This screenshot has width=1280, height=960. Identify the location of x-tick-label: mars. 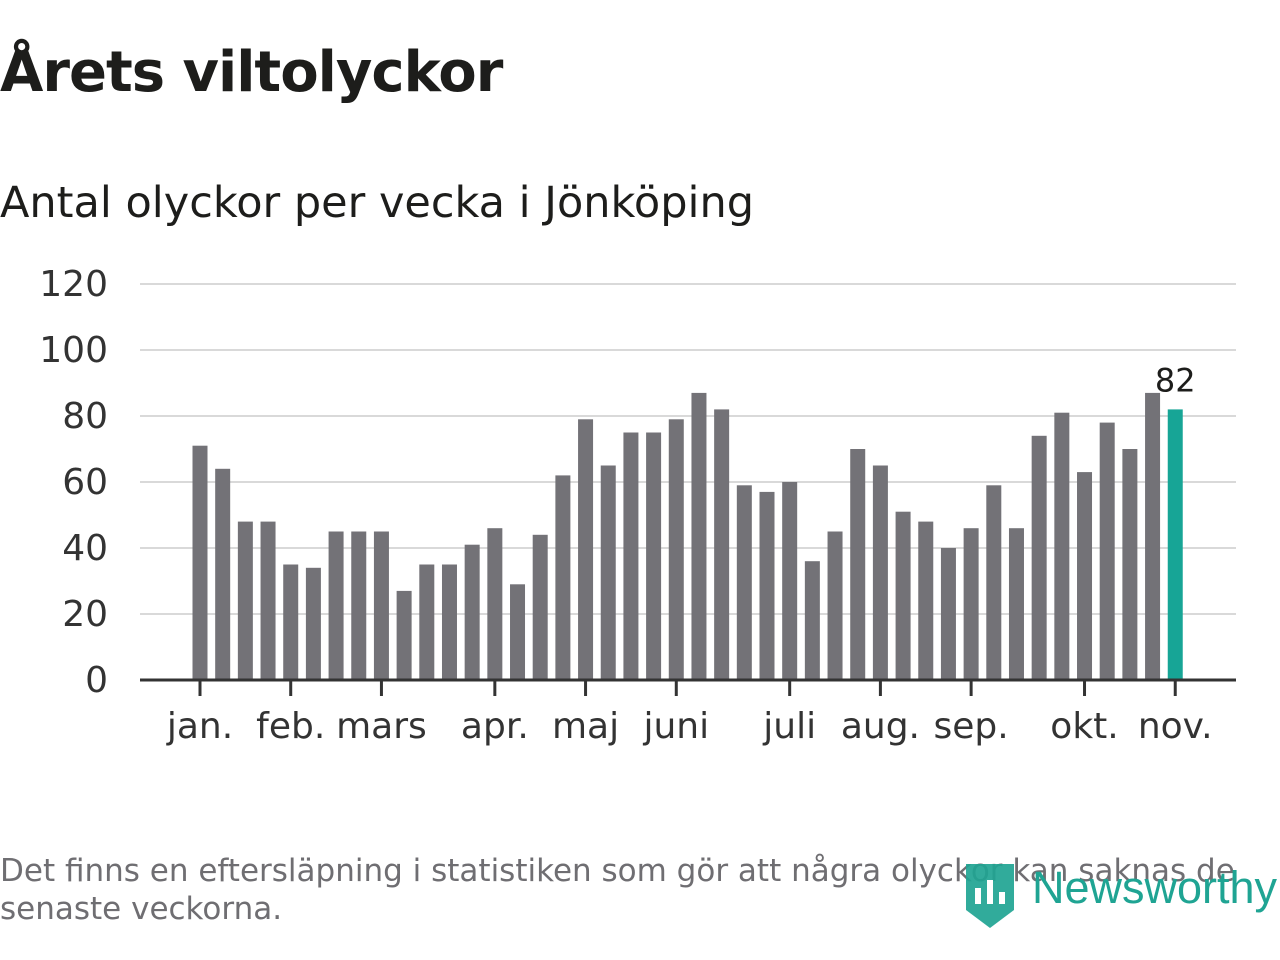
(381, 726).